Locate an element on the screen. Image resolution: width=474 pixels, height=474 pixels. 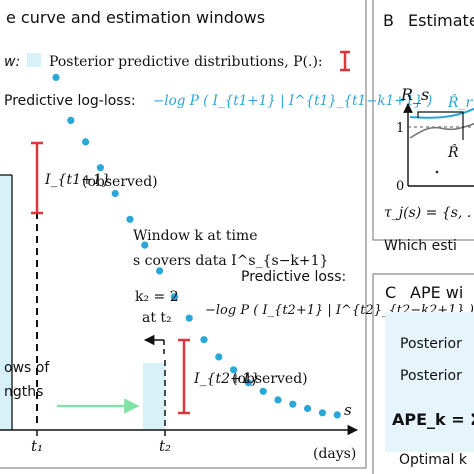
window-1-fill is located at coordinates (6, 302).